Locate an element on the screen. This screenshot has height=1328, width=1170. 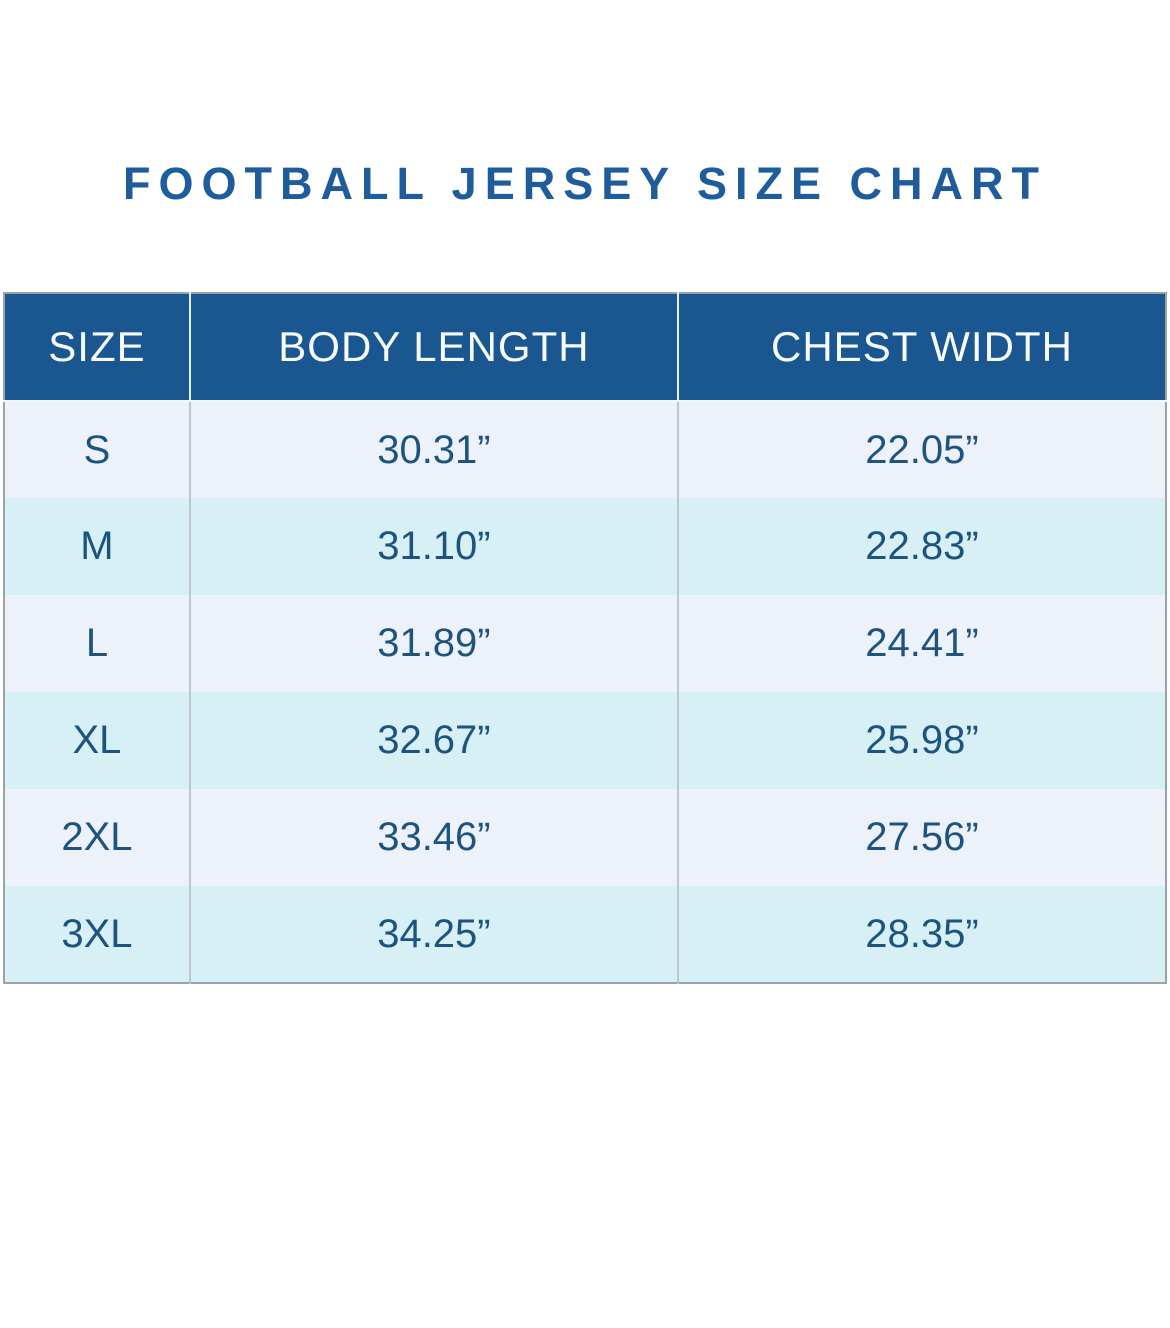
header-cell-chest-width: CHEST WIDTH is located at coordinates (921, 347).